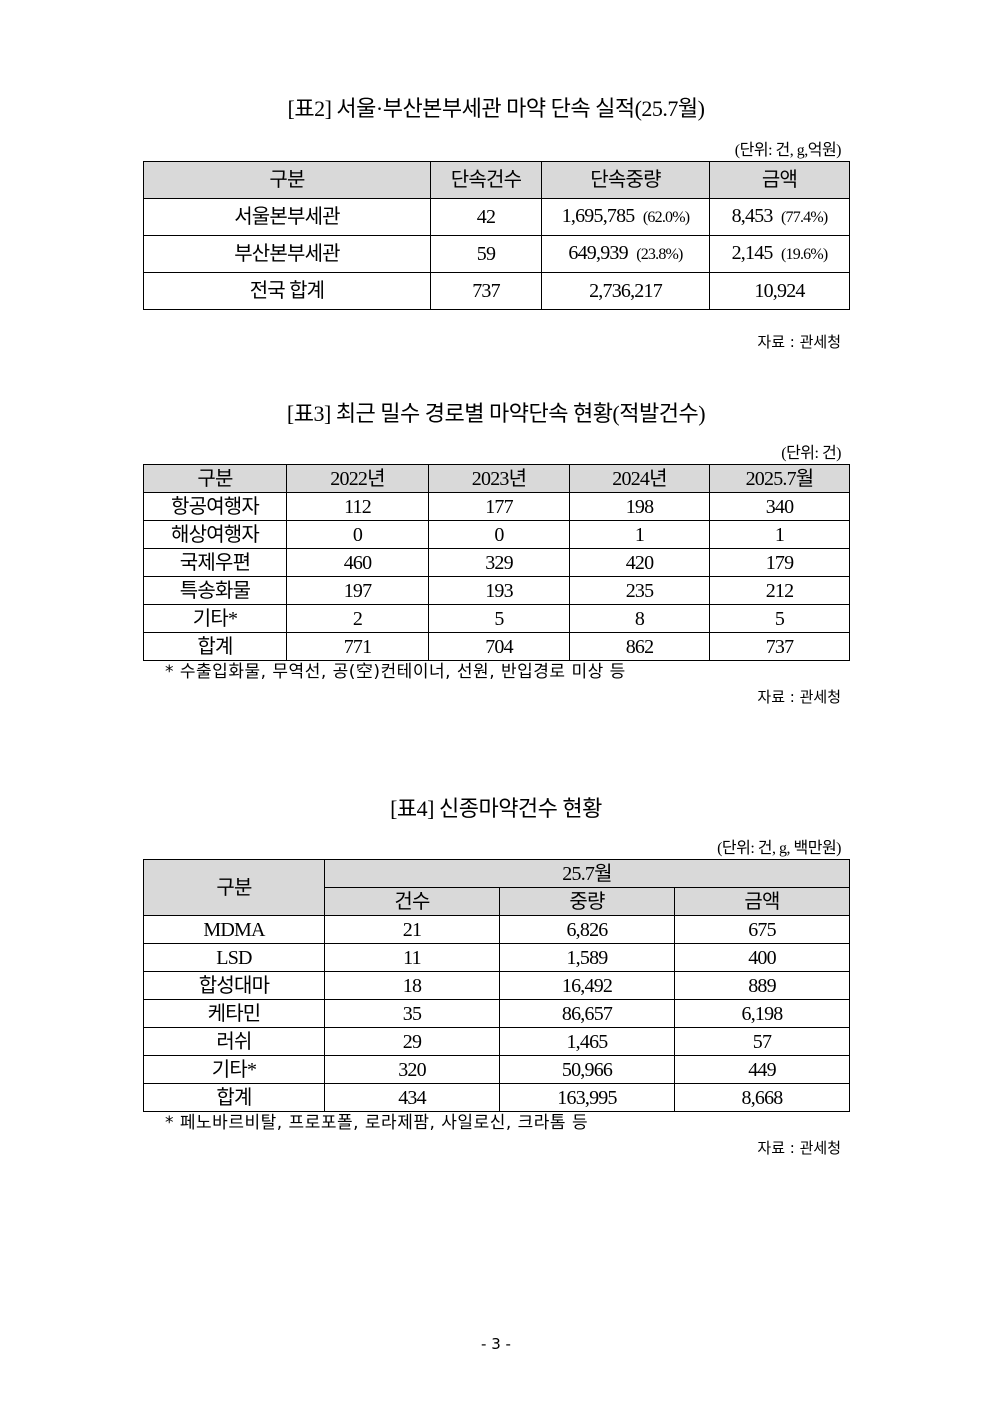 The width and height of the screenshot is (992, 1403). I want to click on table-row: LSD 11 1,589 400, so click(497, 957).